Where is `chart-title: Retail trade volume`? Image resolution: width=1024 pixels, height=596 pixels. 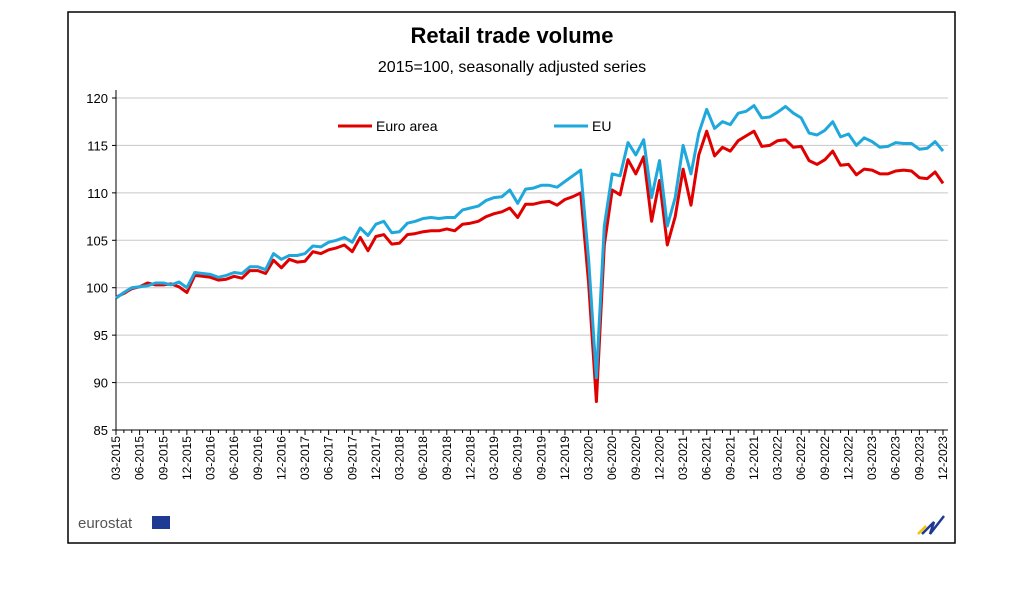 chart-title: Retail trade volume is located at coordinates (512, 35).